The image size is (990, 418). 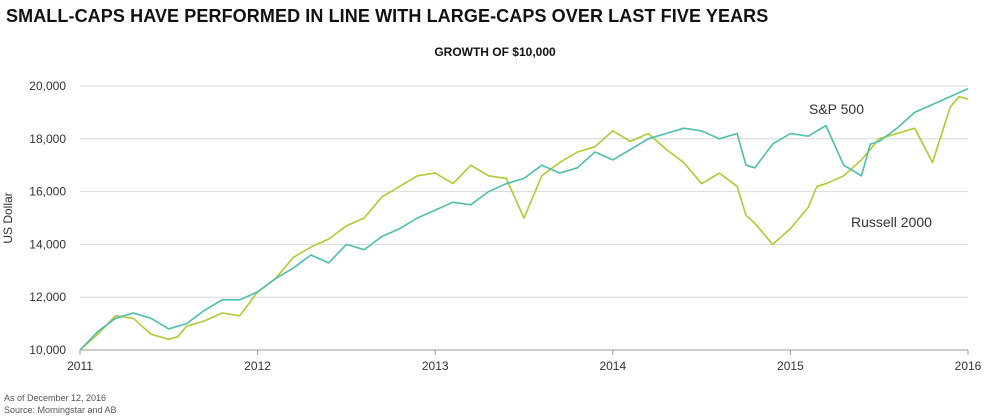 What do you see at coordinates (495, 52) in the screenshot?
I see `chart-subtitle: GROWTH OF $10,000` at bounding box center [495, 52].